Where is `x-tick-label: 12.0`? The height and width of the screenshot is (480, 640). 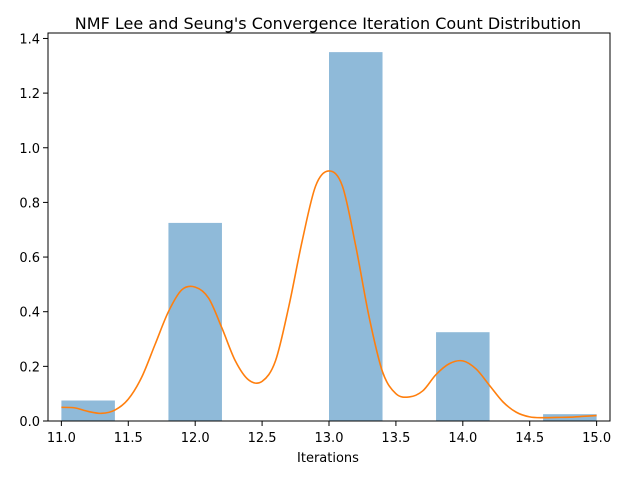 x-tick-label: 12.0 is located at coordinates (195, 438).